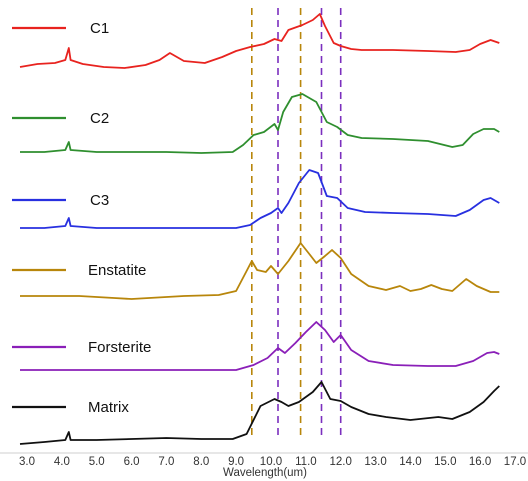 The image size is (528, 481). What do you see at coordinates (480, 462) in the screenshot?
I see `x-tick-label: 16.0` at bounding box center [480, 462].